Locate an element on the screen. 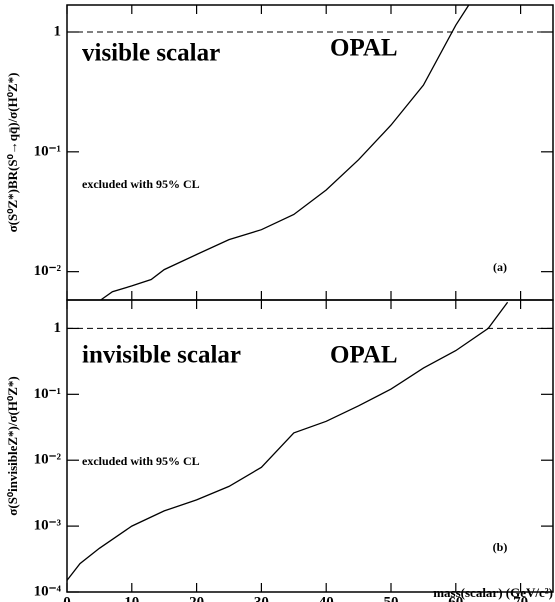  x-axis-label: mass(scalar) (GeV/c²) is located at coordinates (493, 592).